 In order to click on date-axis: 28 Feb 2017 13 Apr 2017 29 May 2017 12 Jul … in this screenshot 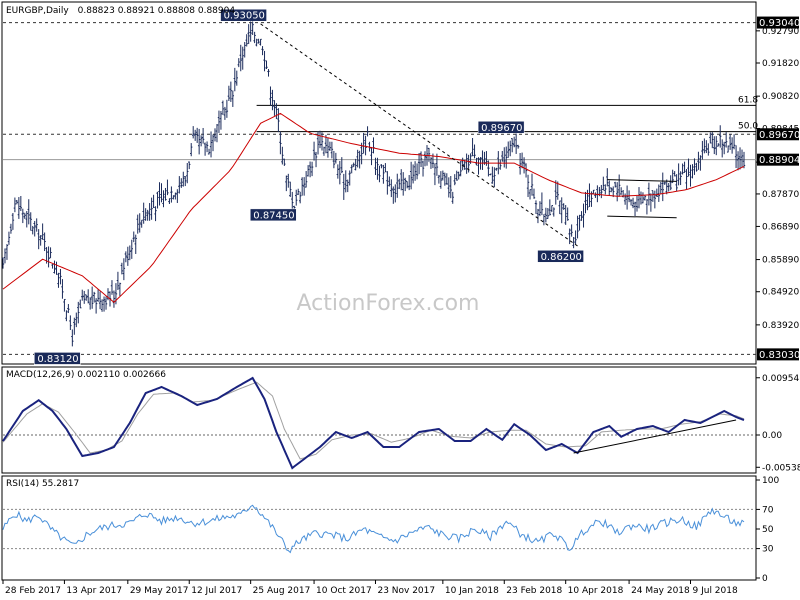, I will do `click(370, 588)`.